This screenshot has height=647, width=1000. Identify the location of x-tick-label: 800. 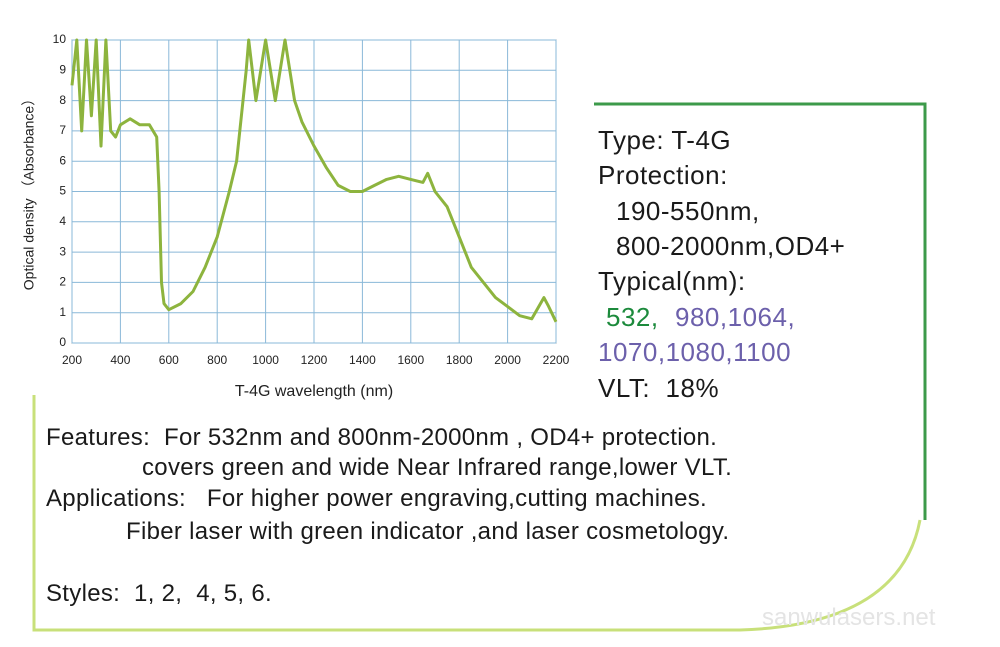
(217, 360).